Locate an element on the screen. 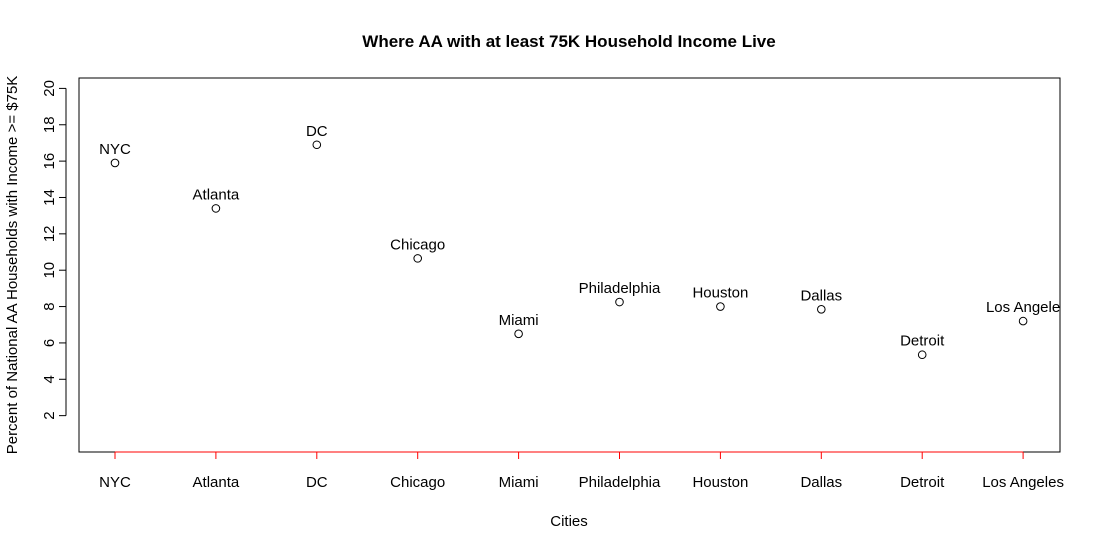  x-tick-label: Houston is located at coordinates (720, 482).